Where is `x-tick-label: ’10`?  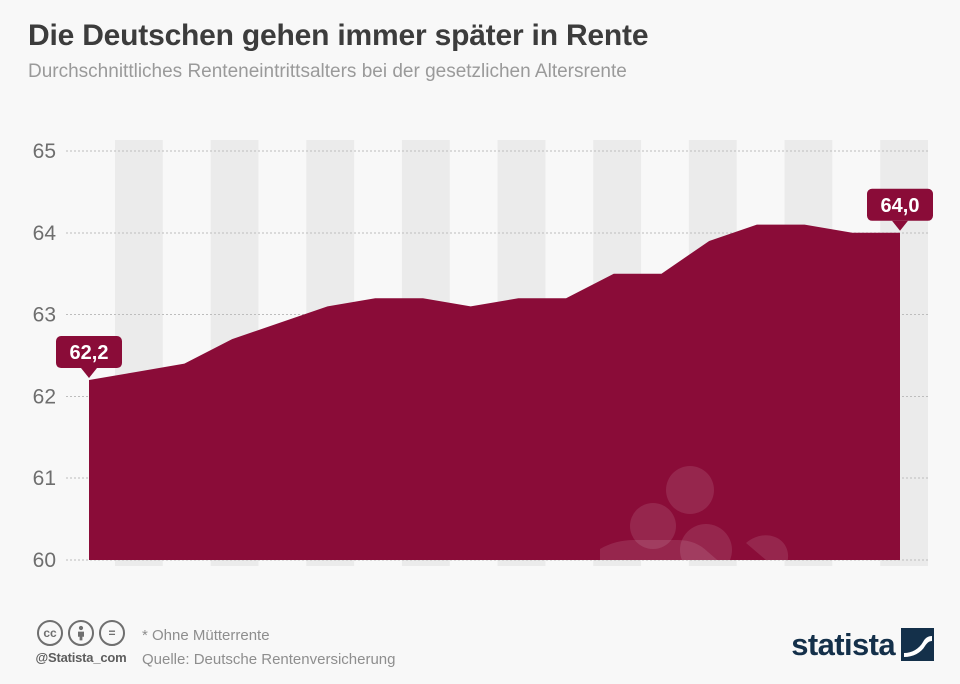
x-tick-label: ’10 is located at coordinates (664, 579).